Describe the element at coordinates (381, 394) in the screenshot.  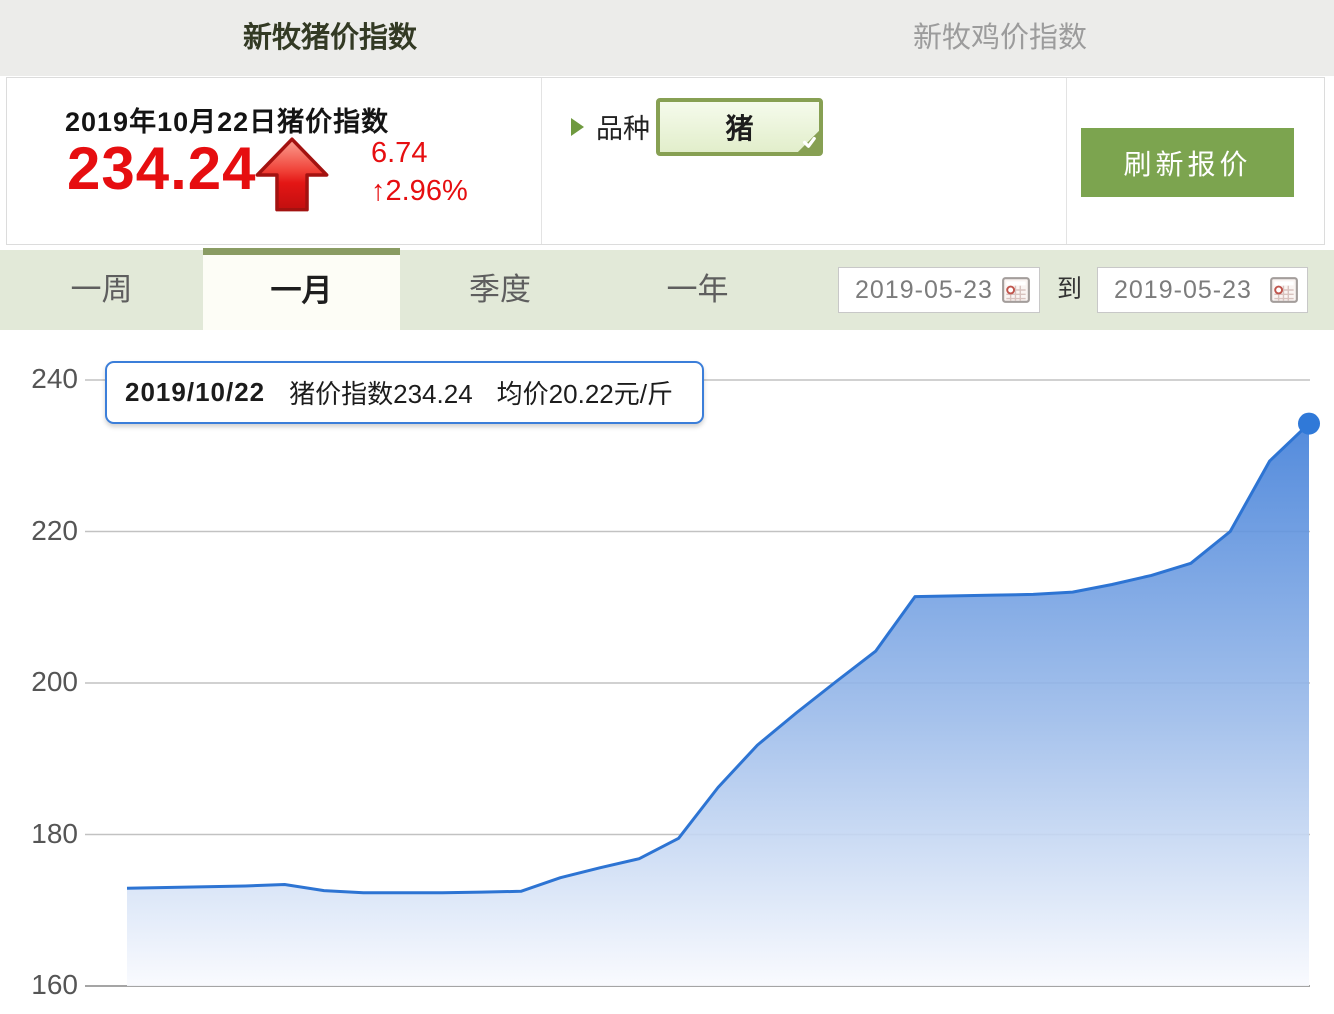
I see `tooltip-index: 猪价指数234.24` at that location.